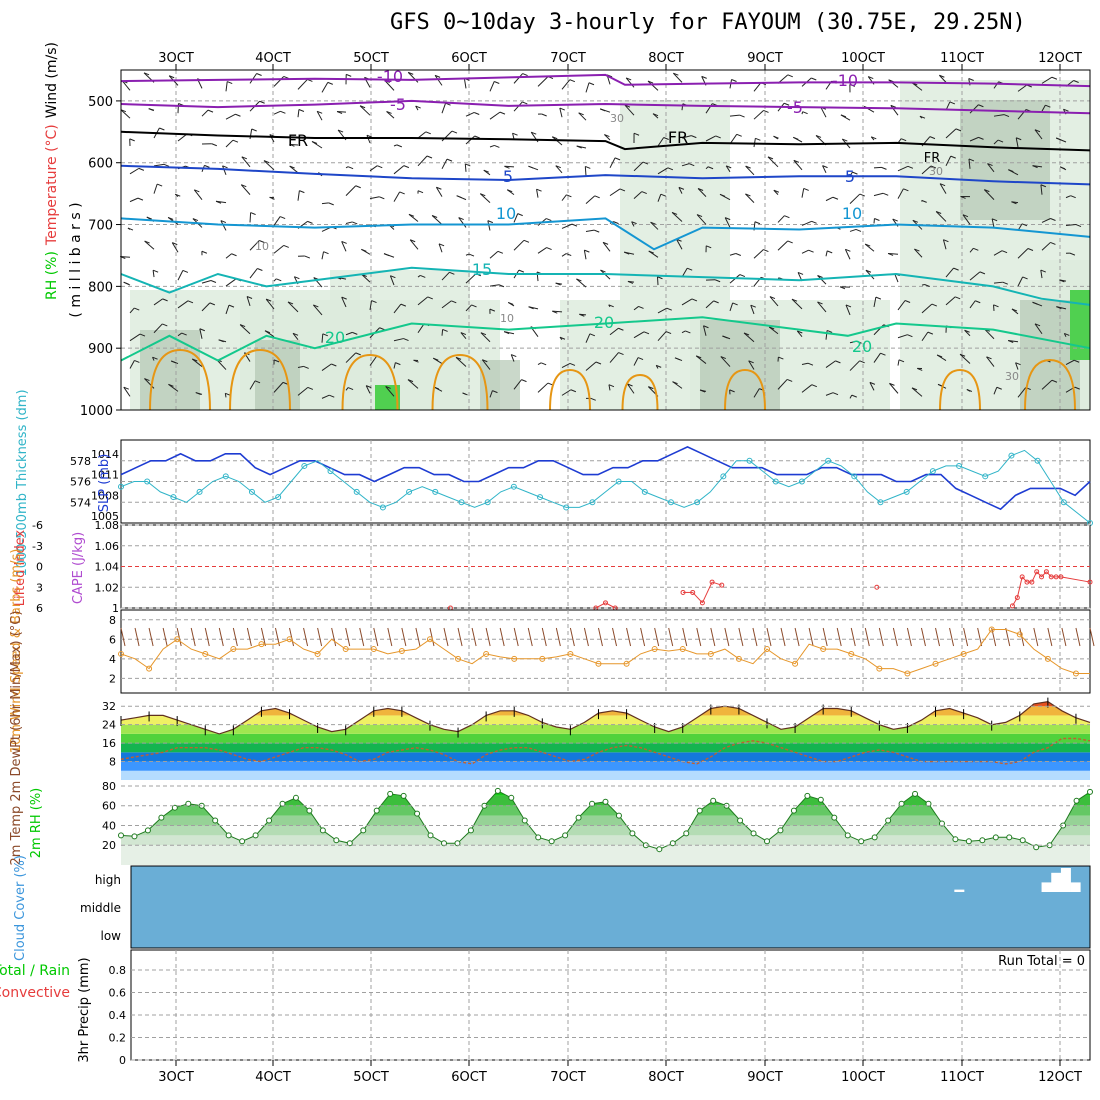 This screenshot has height=1100, width=1100. What do you see at coordinates (105, 516) in the screenshot?
I see `y-tick-label: 1005` at bounding box center [105, 516].